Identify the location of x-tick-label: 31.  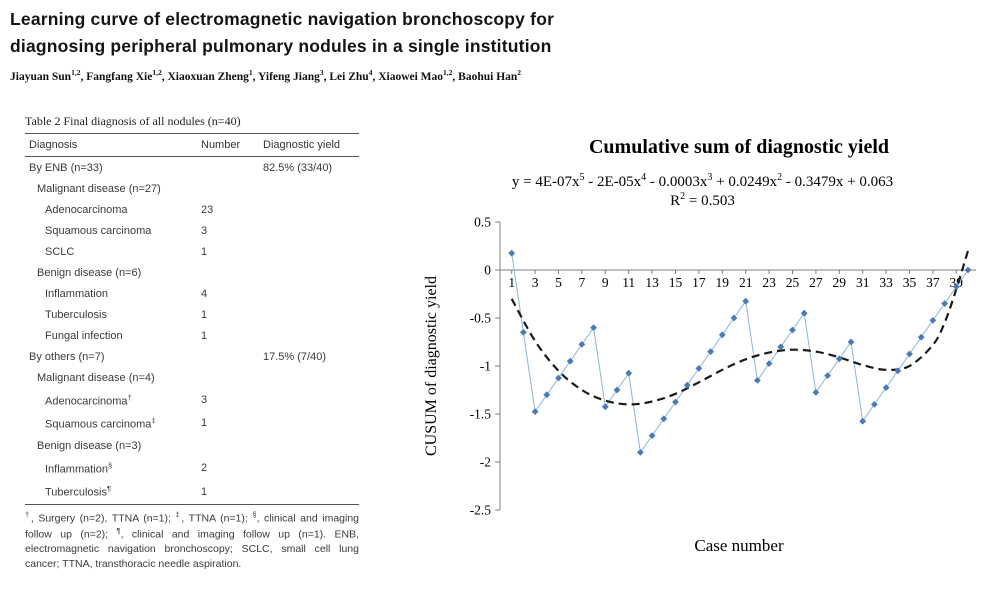
(863, 282).